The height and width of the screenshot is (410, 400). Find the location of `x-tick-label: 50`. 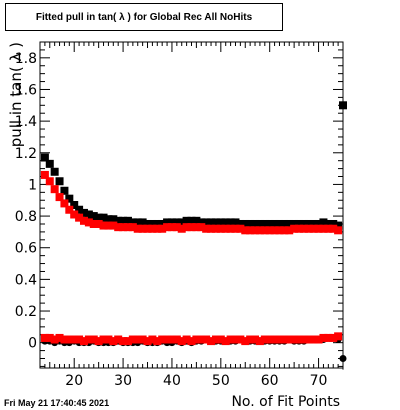

x-tick-label: 50 is located at coordinates (221, 381).